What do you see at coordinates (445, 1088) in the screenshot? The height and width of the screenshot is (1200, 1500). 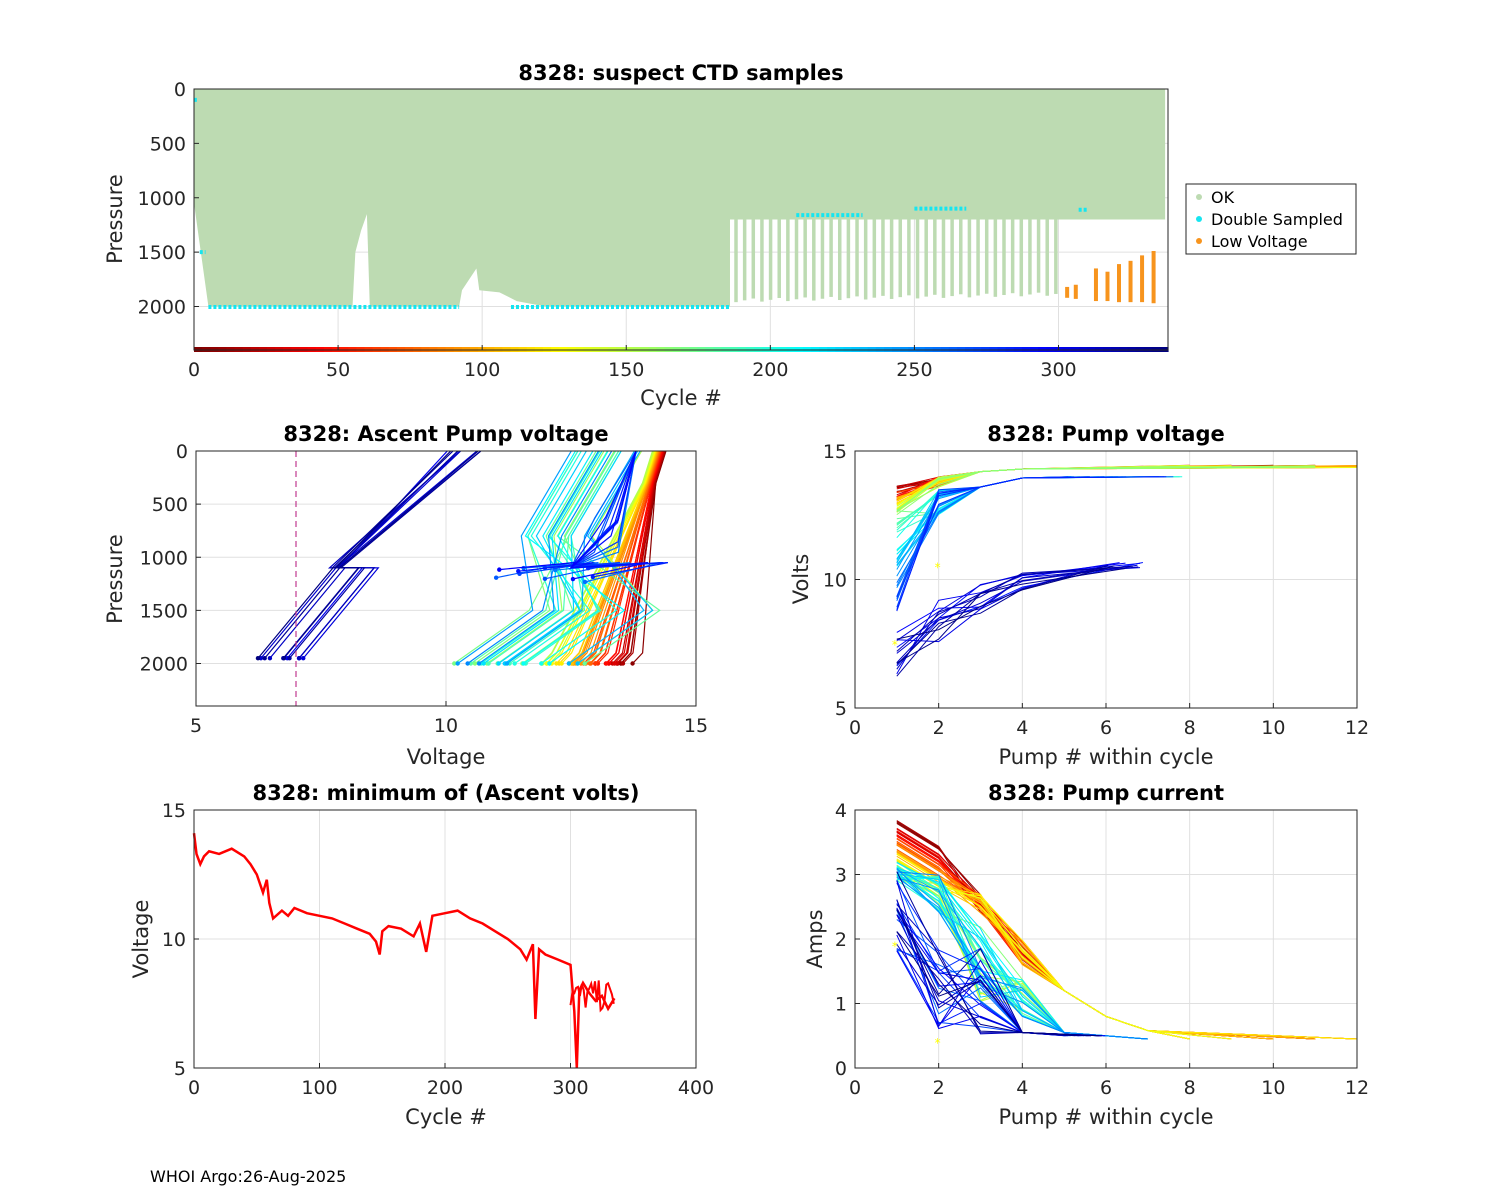 I see `x-tick-label: 200` at bounding box center [445, 1088].